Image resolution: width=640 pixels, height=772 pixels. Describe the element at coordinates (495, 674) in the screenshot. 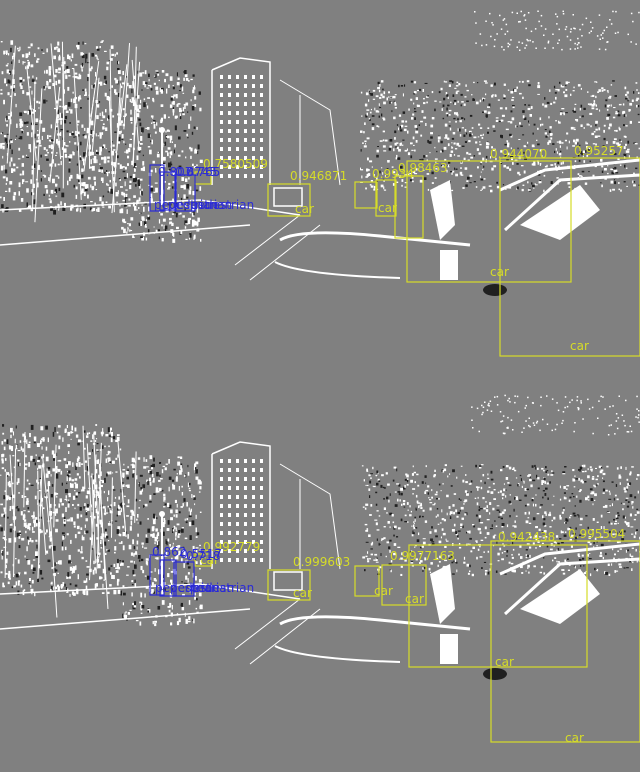

I see `wheel-shadow` at that location.